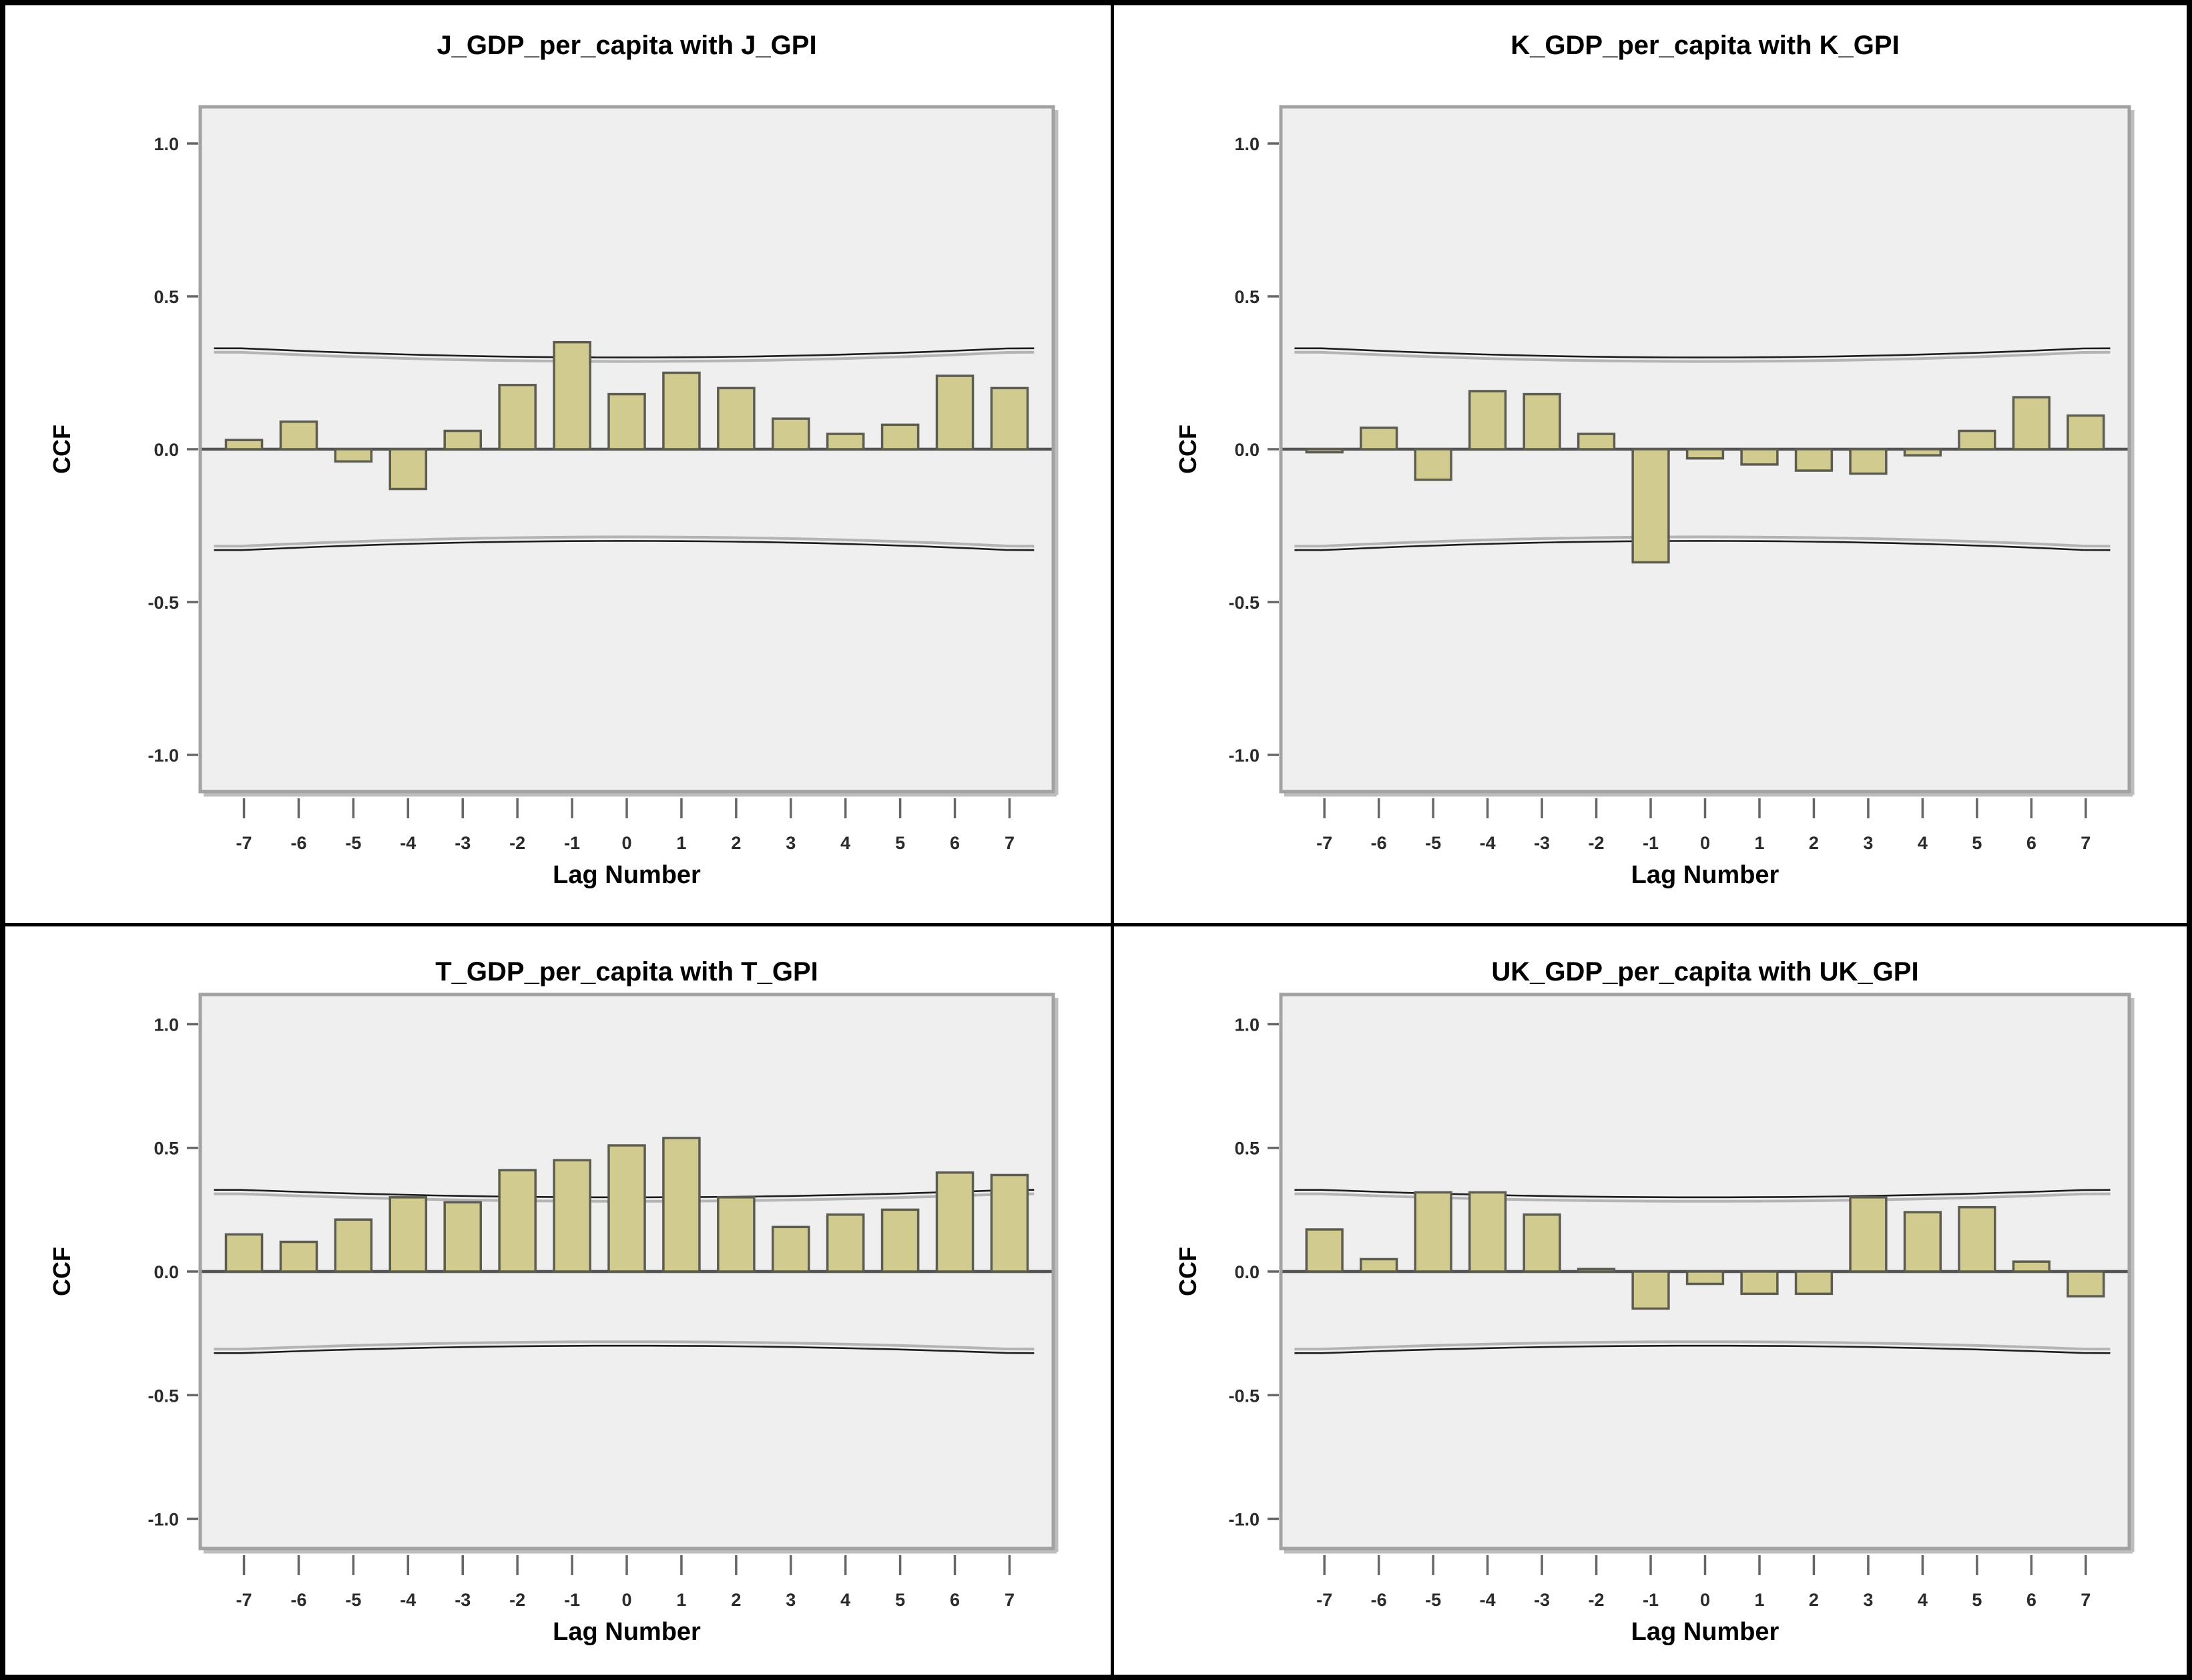 This screenshot has height=1680, width=2192. What do you see at coordinates (1597, 1600) in the screenshot?
I see `x-tick-label: -2` at bounding box center [1597, 1600].